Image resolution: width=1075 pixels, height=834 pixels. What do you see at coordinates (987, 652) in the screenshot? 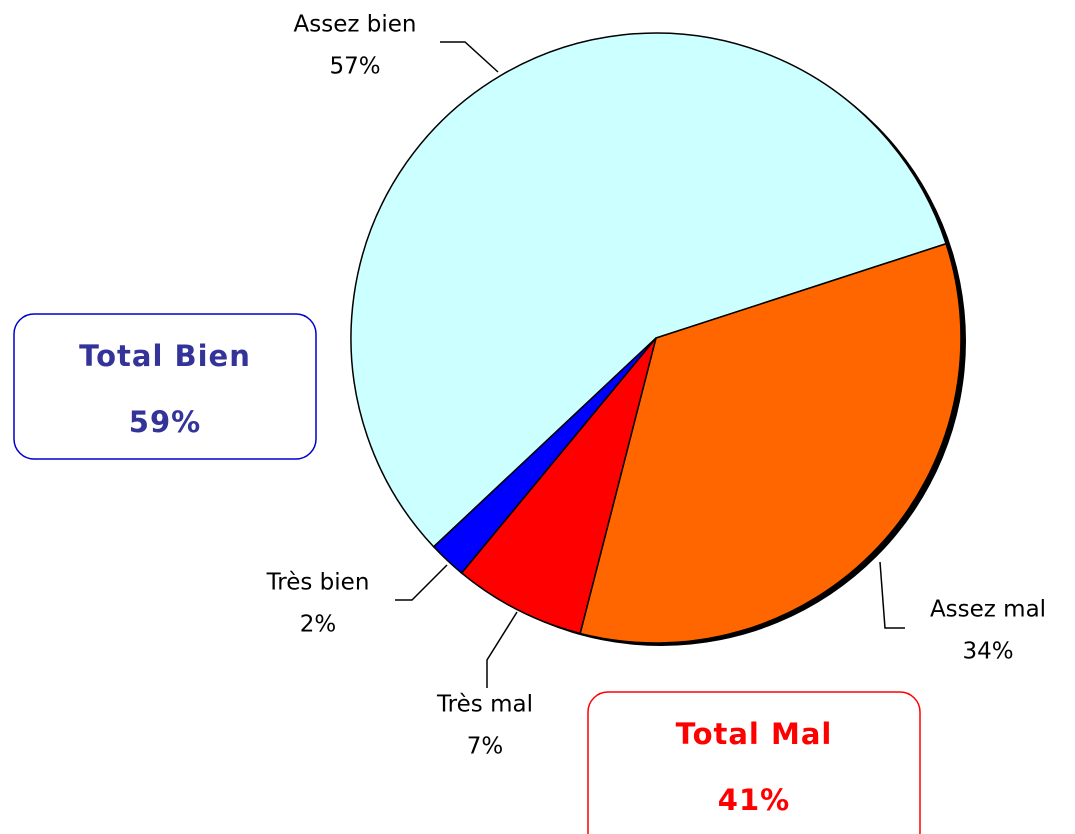
I see `slice-value-label: 34%` at bounding box center [987, 652].